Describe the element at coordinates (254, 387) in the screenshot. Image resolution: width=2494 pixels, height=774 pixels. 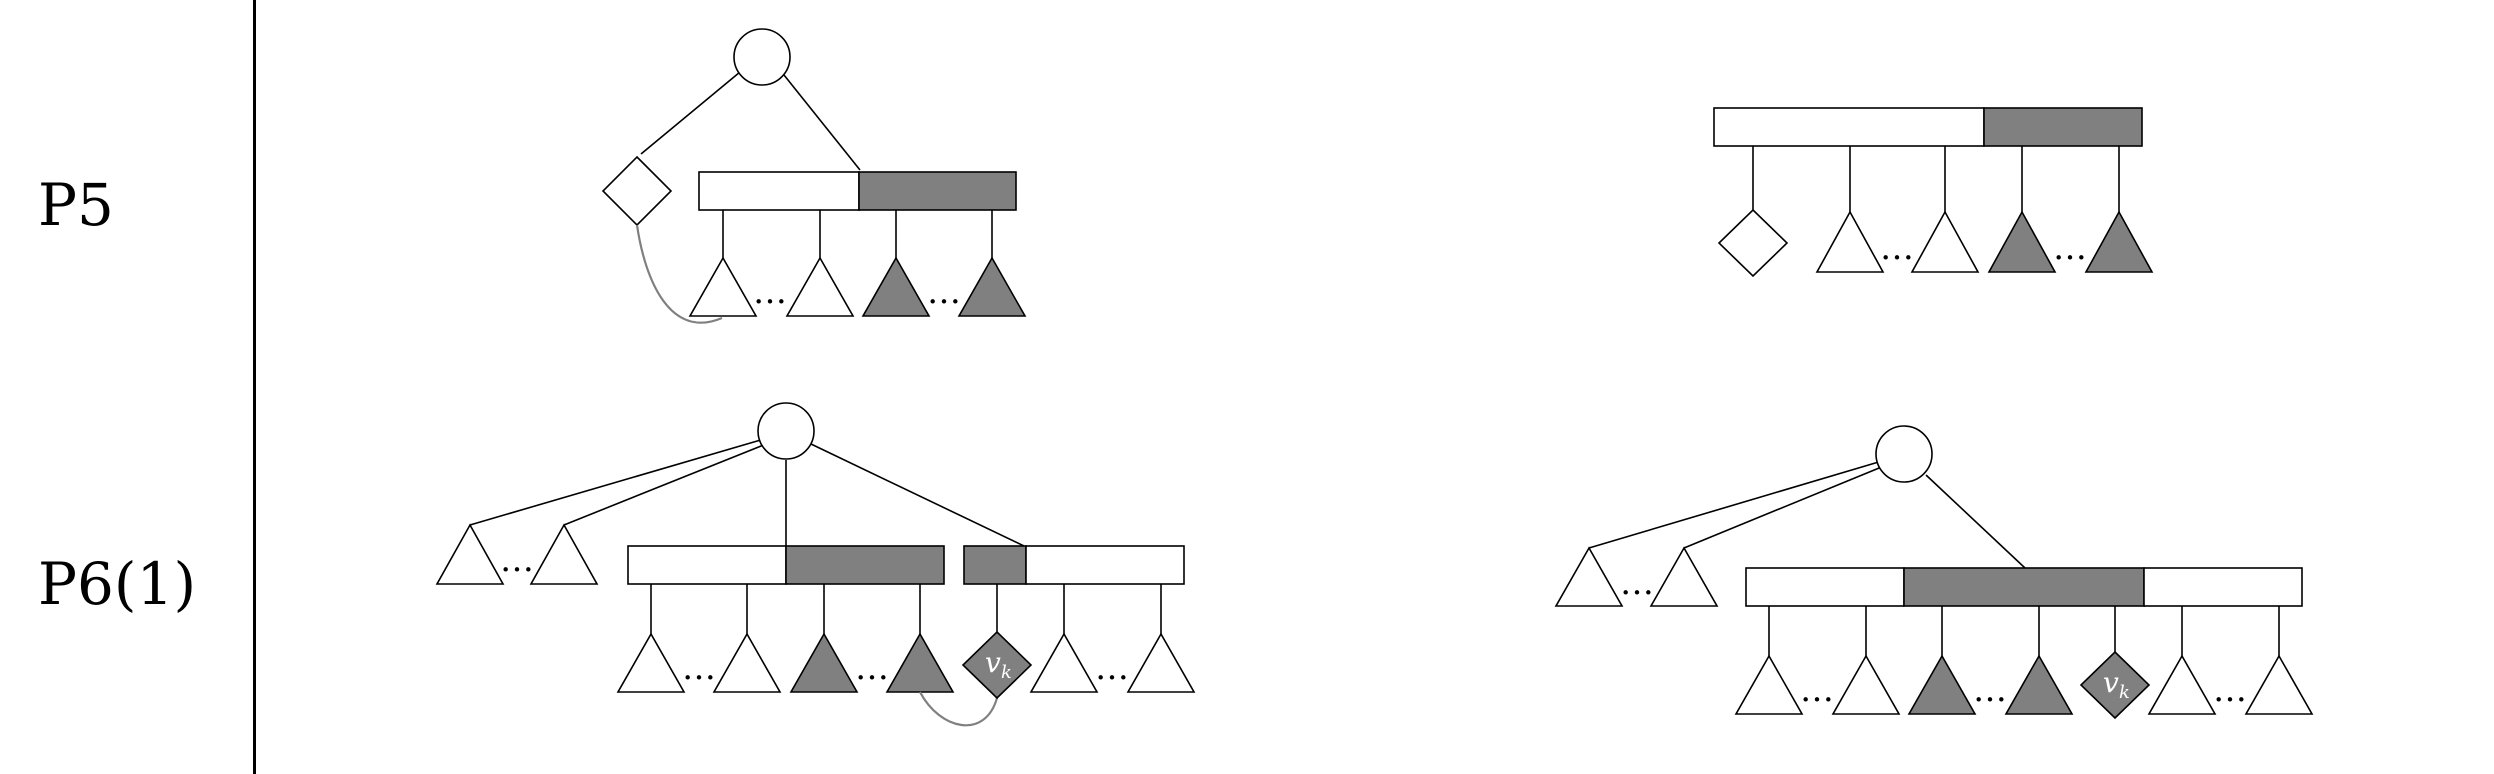
I see `column-divider` at that location.